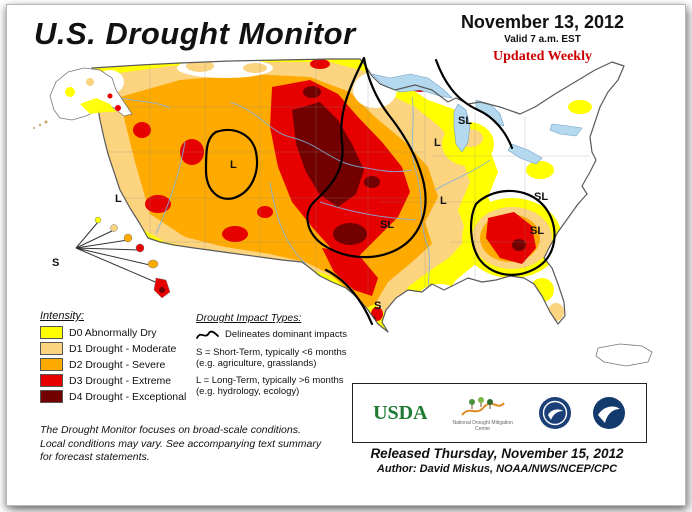 Image resolution: width=692 pixels, height=512 pixels. What do you see at coordinates (128, 396) in the screenshot?
I see `d4-label: D4 Drought - Exceptional` at bounding box center [128, 396].